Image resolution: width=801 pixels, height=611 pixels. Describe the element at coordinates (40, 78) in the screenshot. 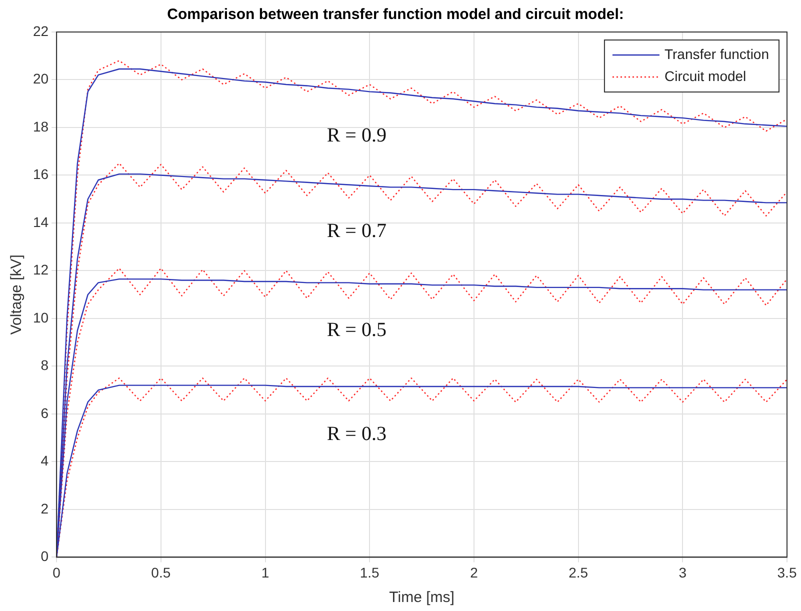

I see `y-tick-label: 20` at that location.